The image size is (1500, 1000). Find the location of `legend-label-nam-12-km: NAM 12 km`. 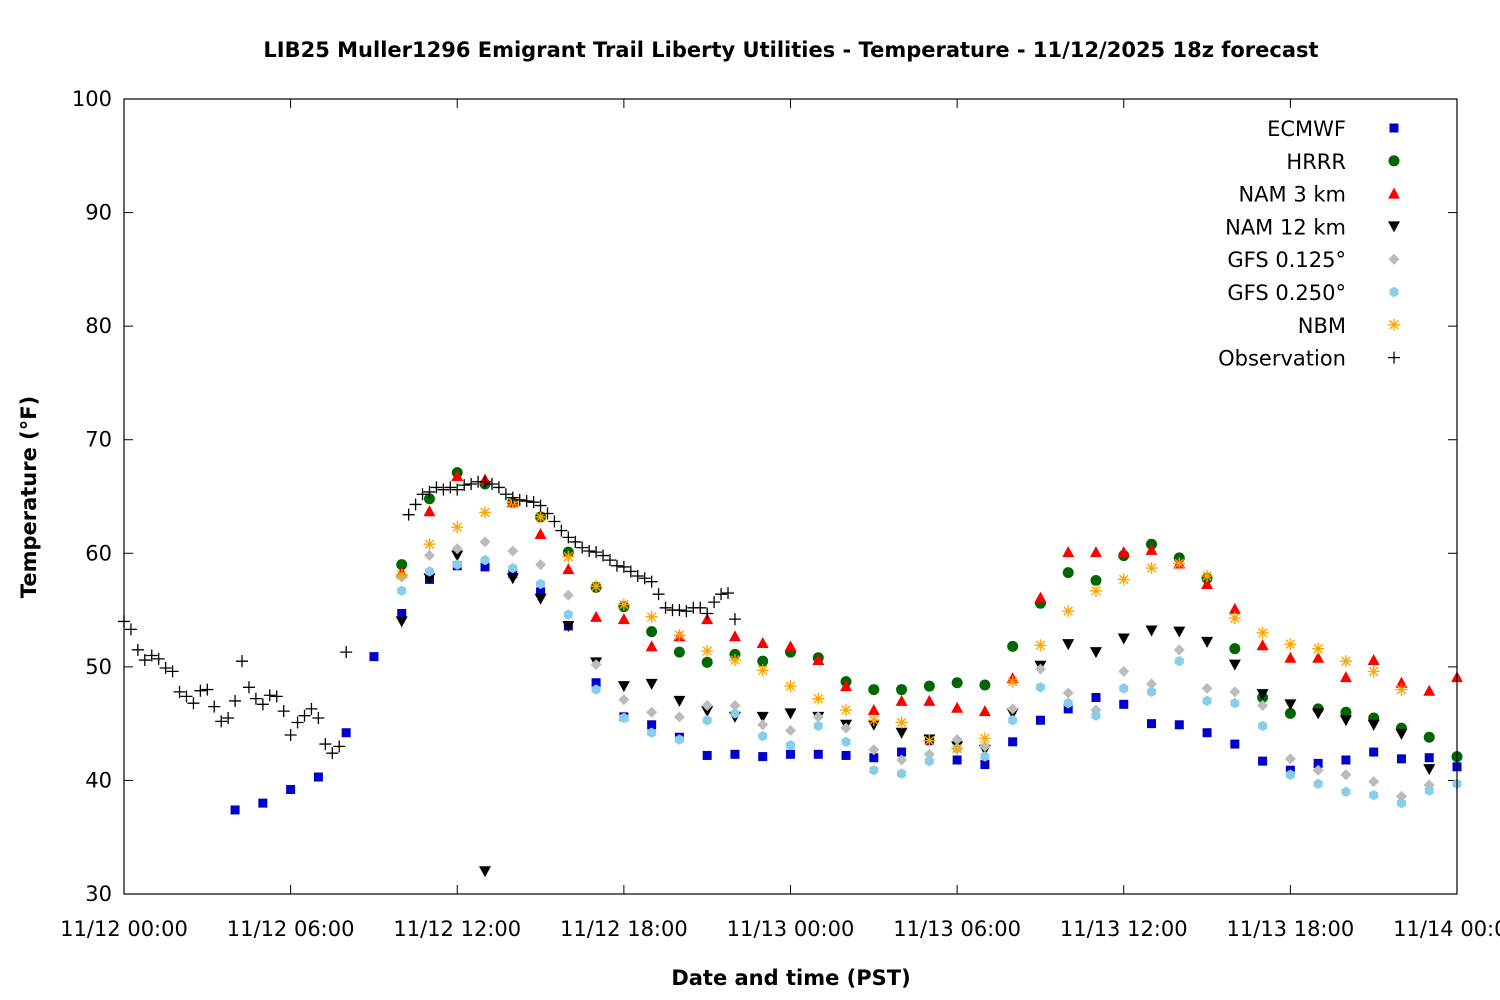

legend-label-nam-12-km: NAM 12 km is located at coordinates (1285, 227).